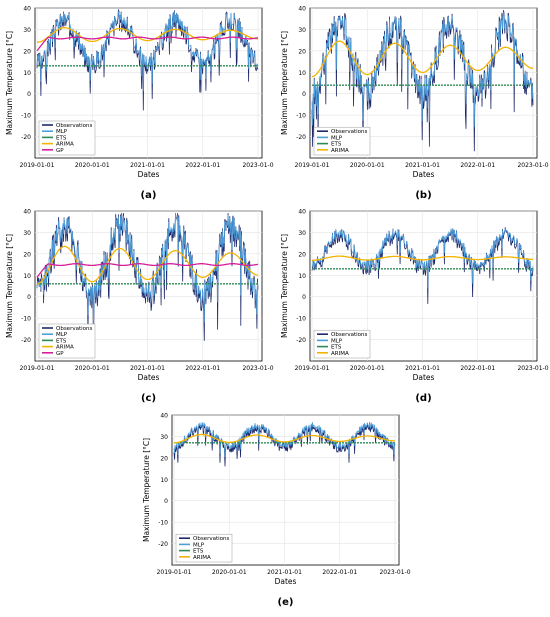 Image resolution: width=550 pixels, height=617 pixels. Describe the element at coordinates (149, 195) in the screenshot. I see `panel-caption: (a)` at that location.